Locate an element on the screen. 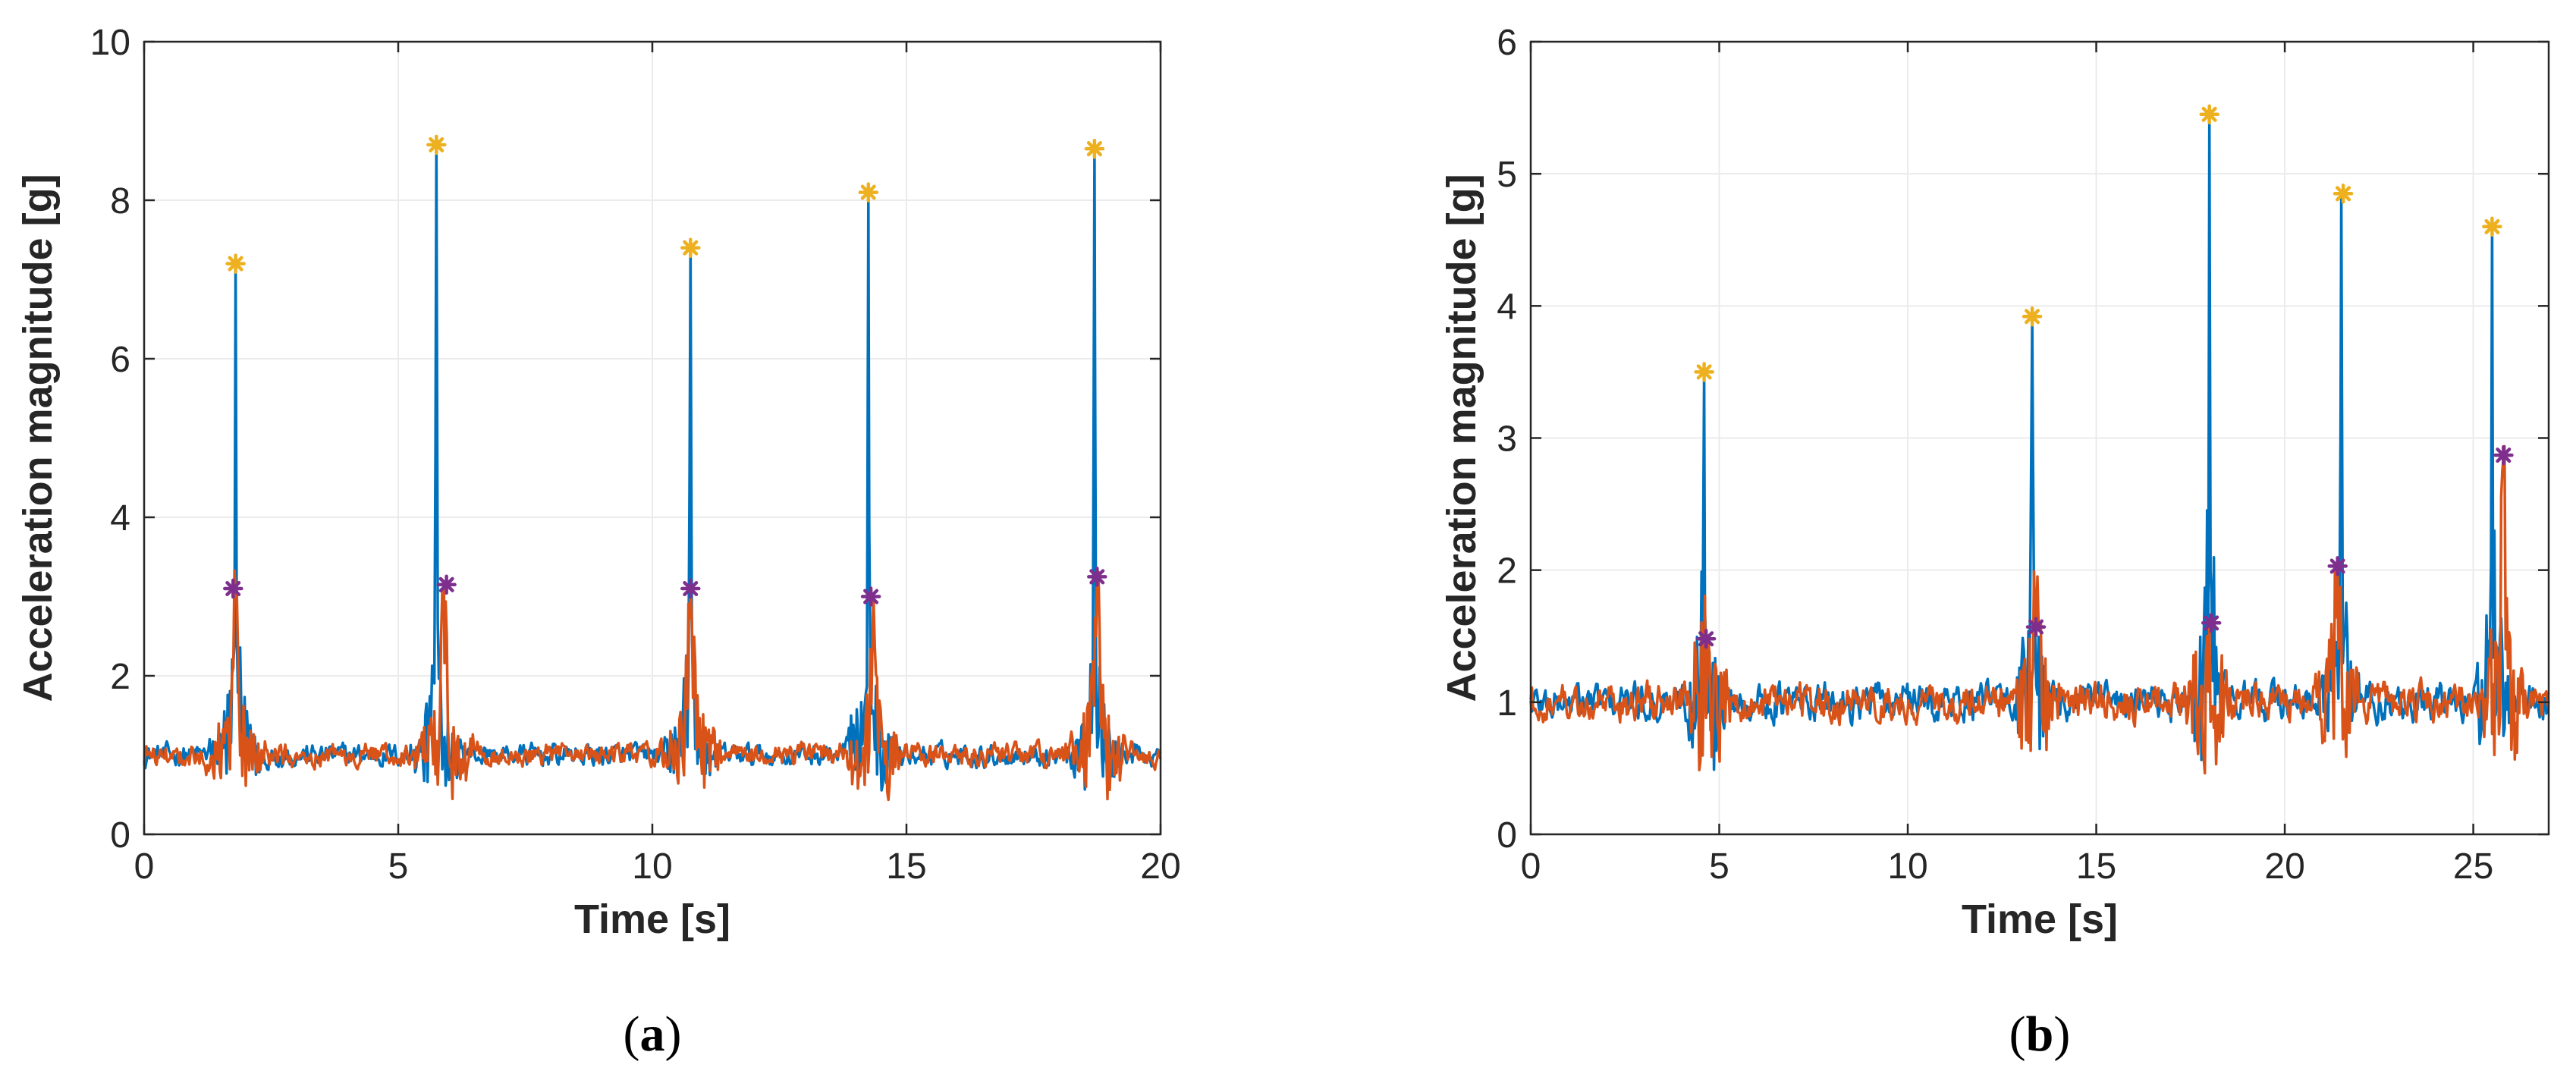 Image resolution: width=2576 pixels, height=1074 pixels. panel-caption: (a) is located at coordinates (653, 1034).